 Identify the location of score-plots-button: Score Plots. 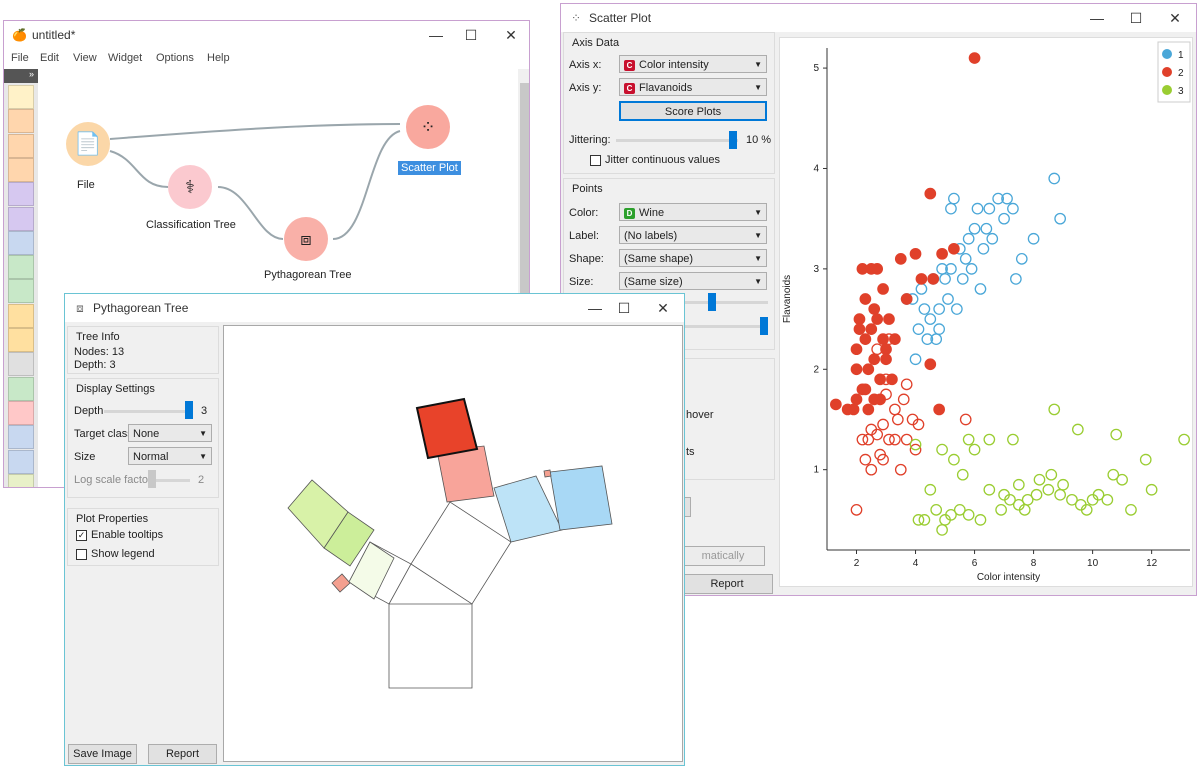
(693, 111).